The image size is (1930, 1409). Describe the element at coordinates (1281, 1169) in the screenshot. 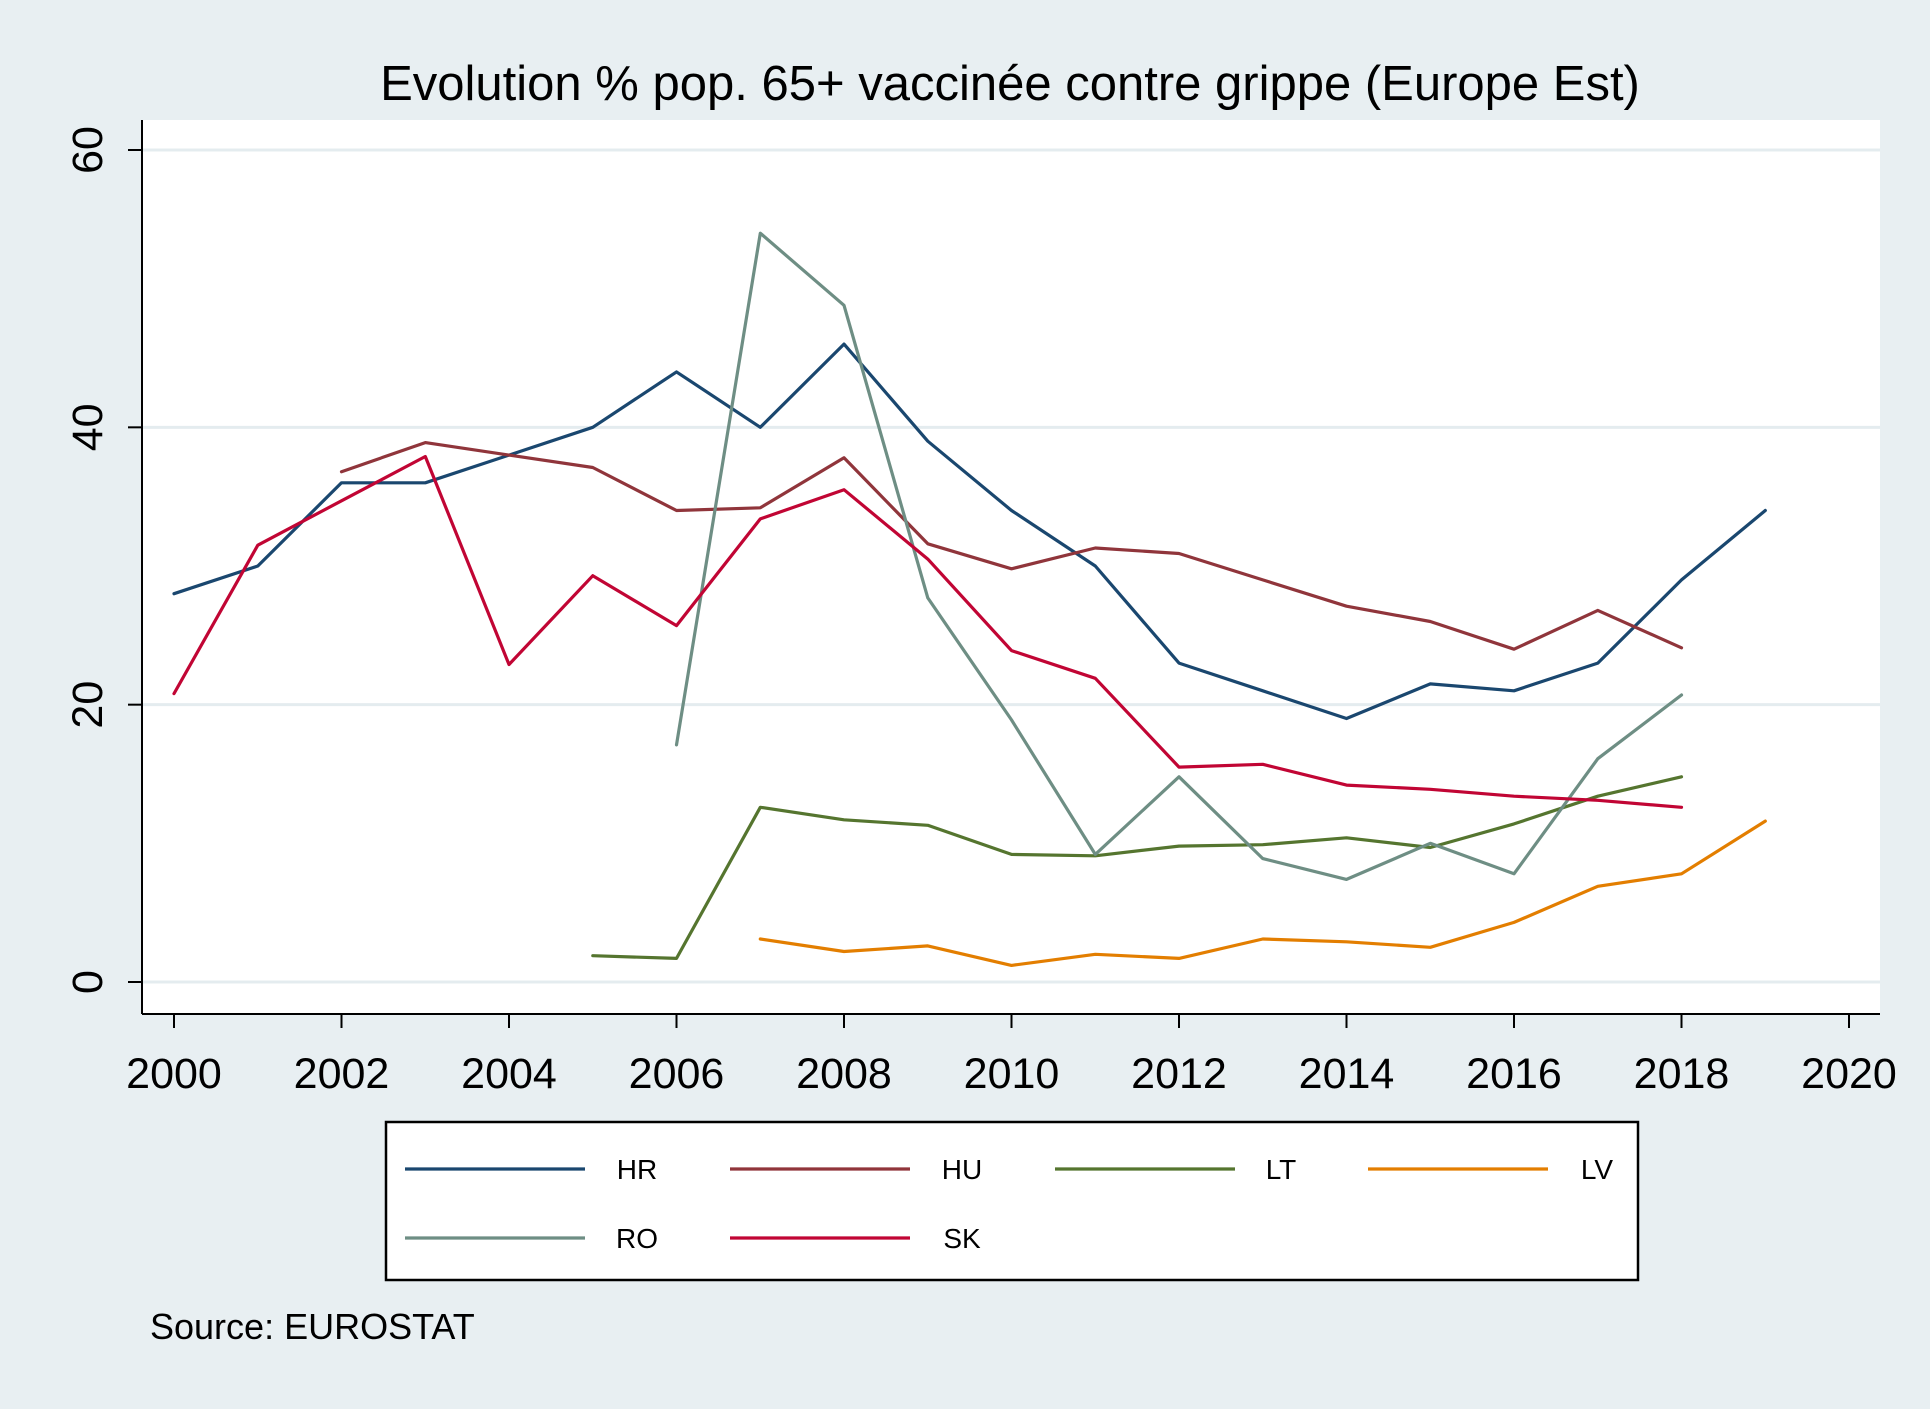

I see `legend-label-lt: LT` at that location.